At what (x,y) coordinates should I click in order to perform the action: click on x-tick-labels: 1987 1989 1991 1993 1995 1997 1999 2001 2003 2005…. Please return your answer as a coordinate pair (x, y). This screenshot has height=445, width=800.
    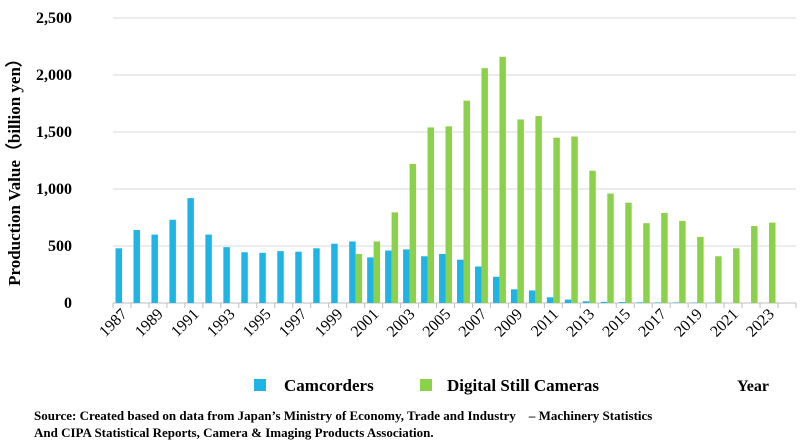
    Looking at the image, I should click on (437, 323).